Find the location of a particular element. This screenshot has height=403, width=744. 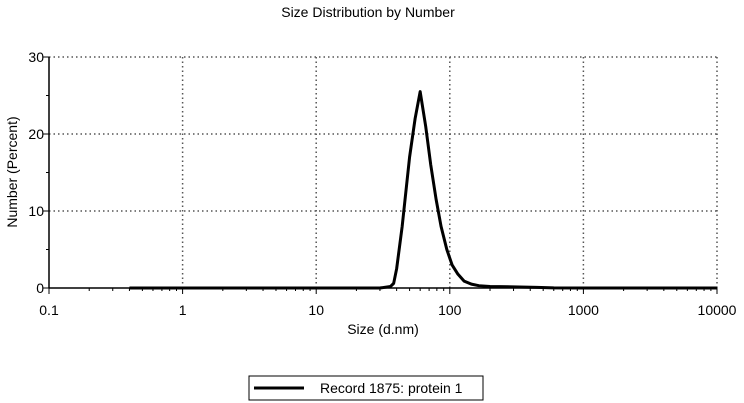

x-tick-label: 0.1 is located at coordinates (49, 310).